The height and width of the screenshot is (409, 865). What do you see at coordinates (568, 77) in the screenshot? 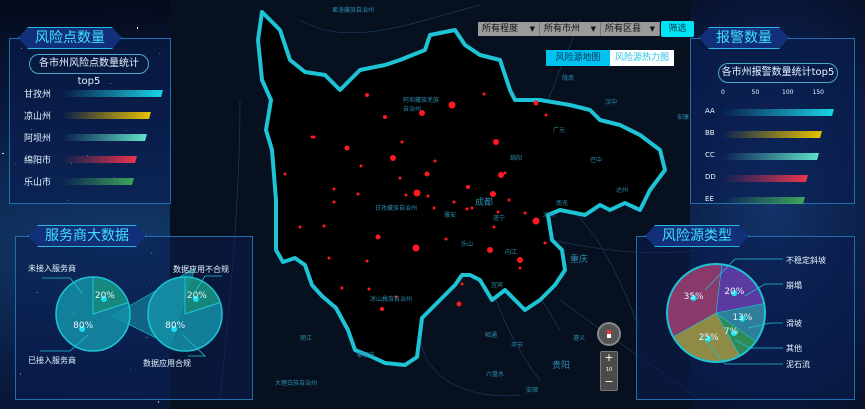
I see `map-label: 陇南` at bounding box center [568, 77].